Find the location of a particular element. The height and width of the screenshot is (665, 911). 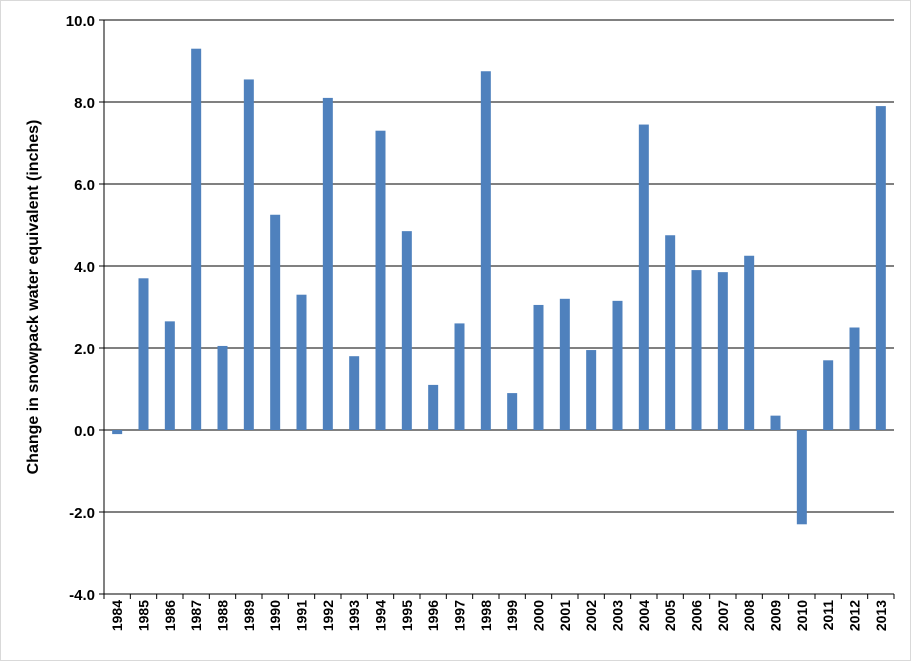

x-tick-label: 1988 is located at coordinates (223, 615).